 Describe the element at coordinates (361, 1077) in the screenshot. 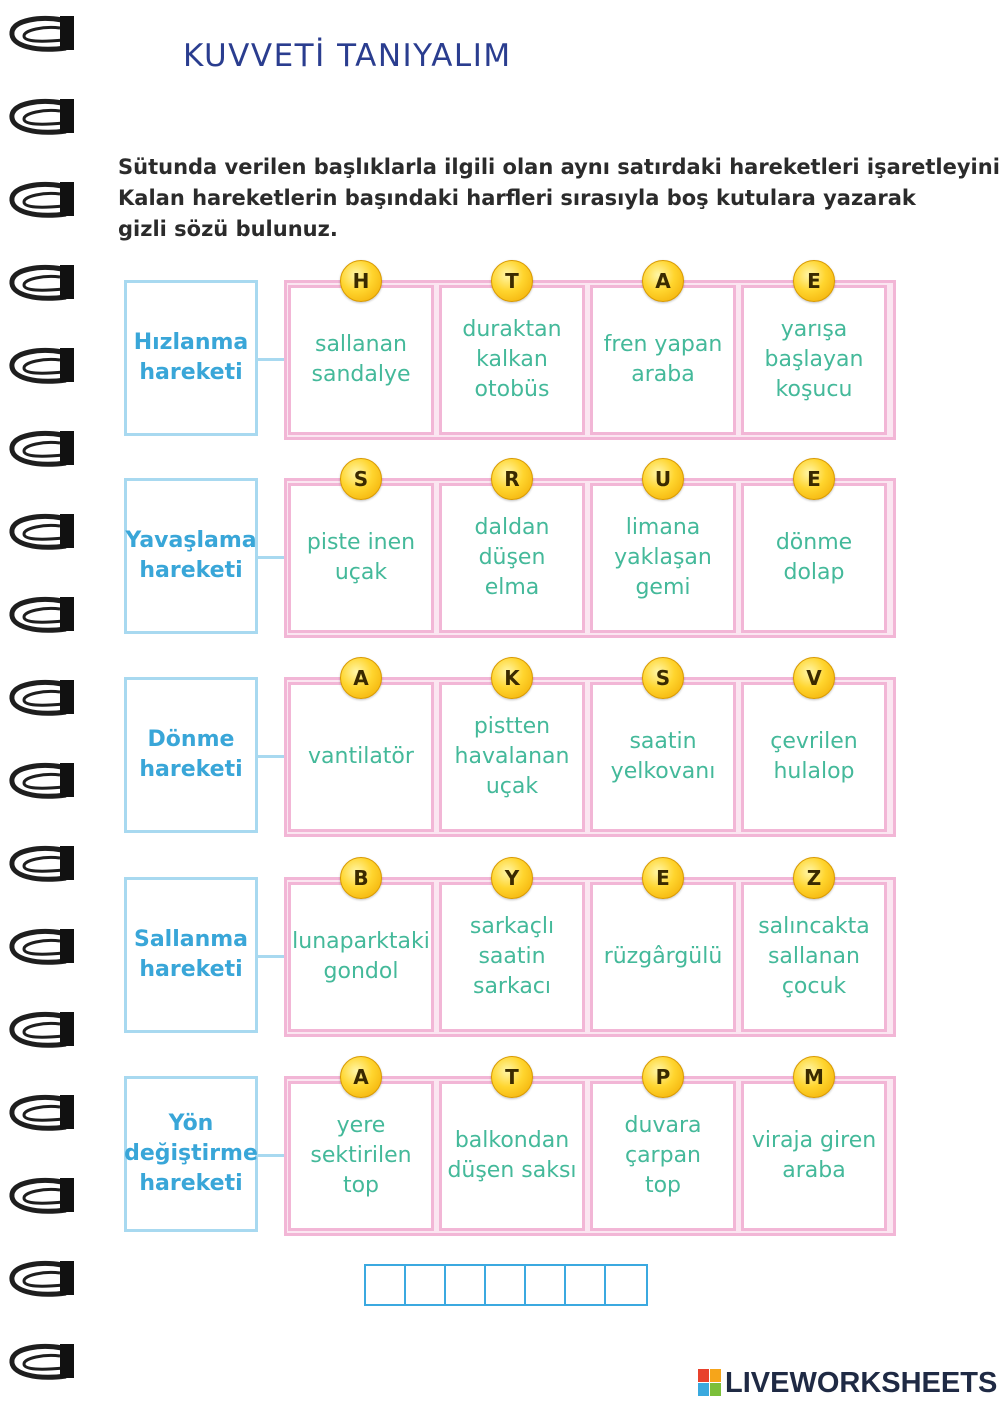

I see `letter-badge: A` at that location.